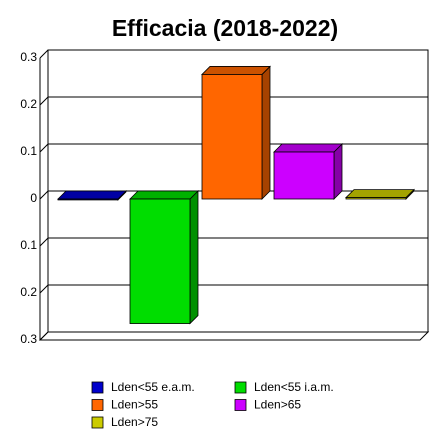 The height and width of the screenshot is (433, 430). What do you see at coordinates (134, 405) in the screenshot?
I see `legend-label: Lden>55` at bounding box center [134, 405].